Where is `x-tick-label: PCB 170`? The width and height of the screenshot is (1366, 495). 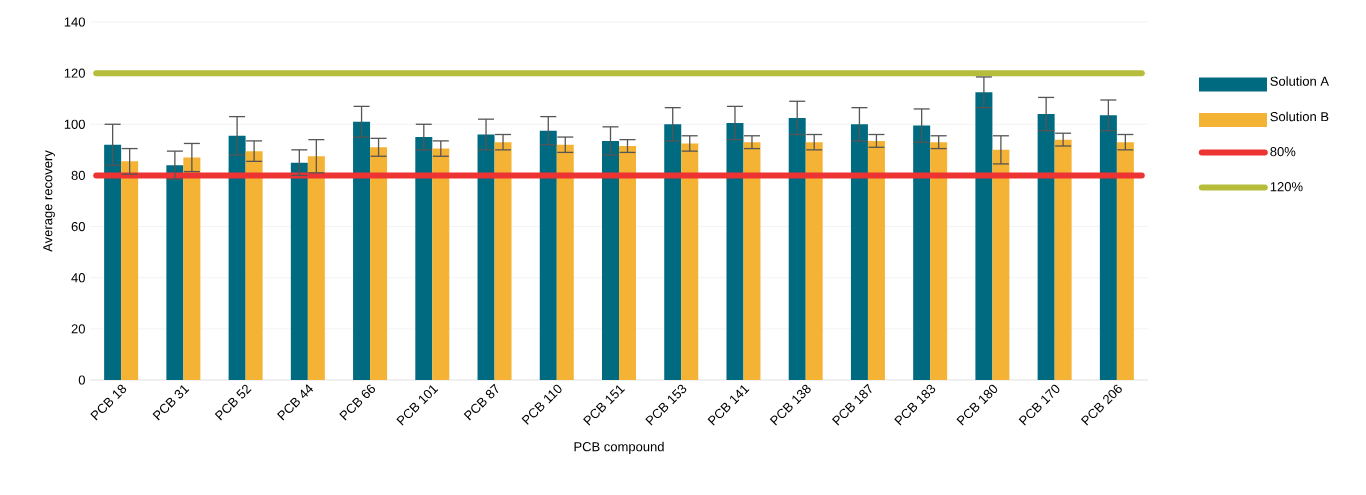
x-tick-label: PCB 170 is located at coordinates (1039, 405).